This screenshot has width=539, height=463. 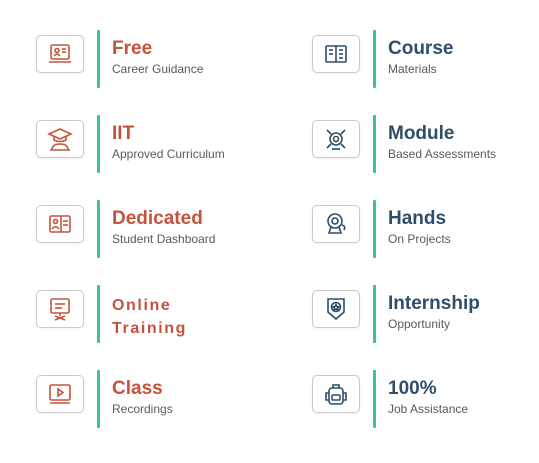 I want to click on online-training-icon, so click(x=60, y=309).